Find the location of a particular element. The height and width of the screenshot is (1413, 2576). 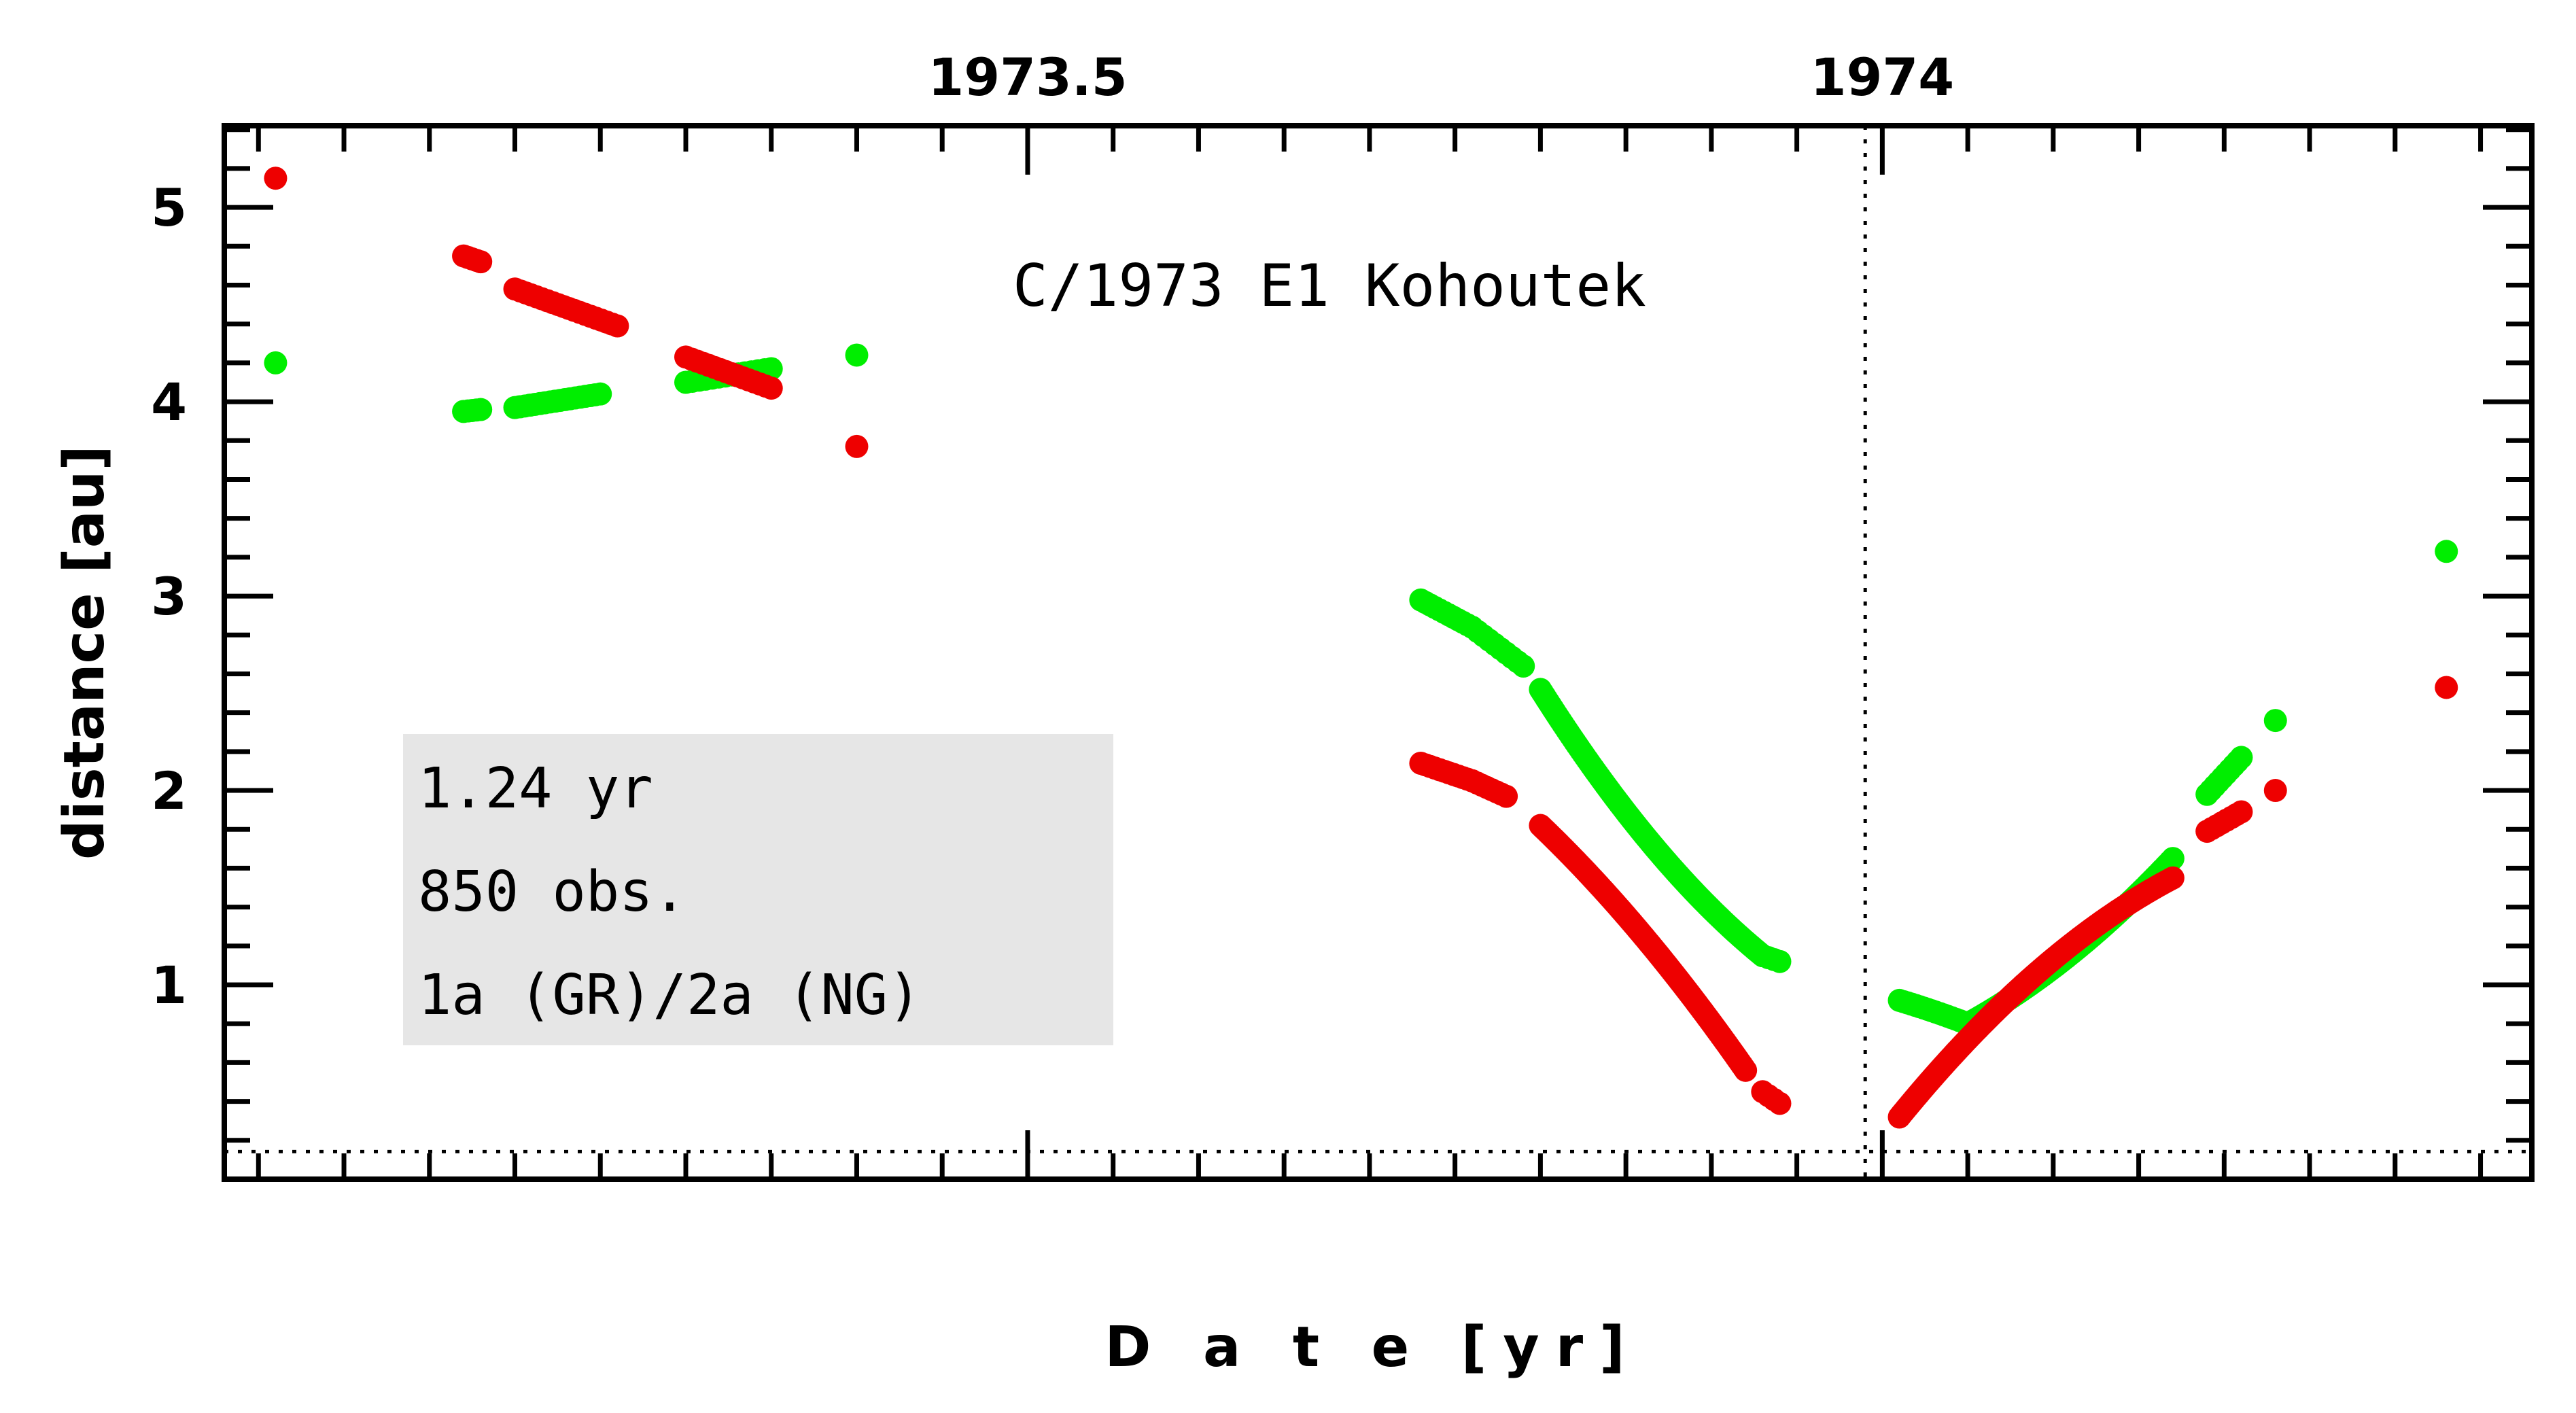

y-tick-label: 2 is located at coordinates (169, 791).